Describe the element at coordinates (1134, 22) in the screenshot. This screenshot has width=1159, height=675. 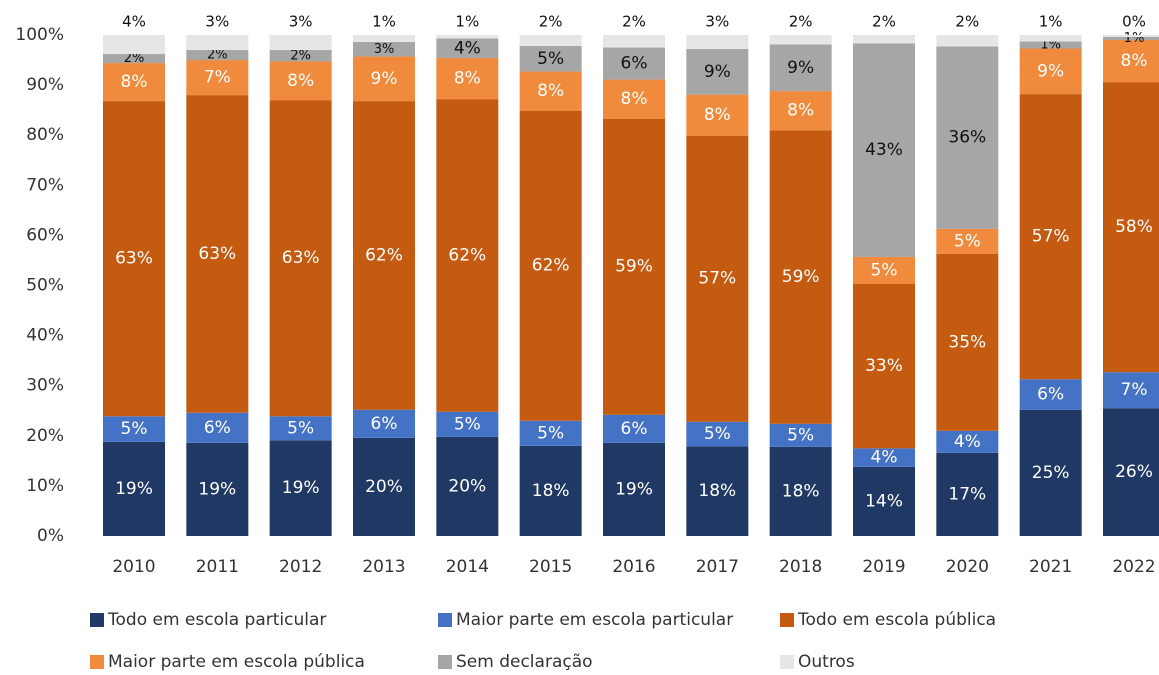
I see `data-label: 0%` at that location.